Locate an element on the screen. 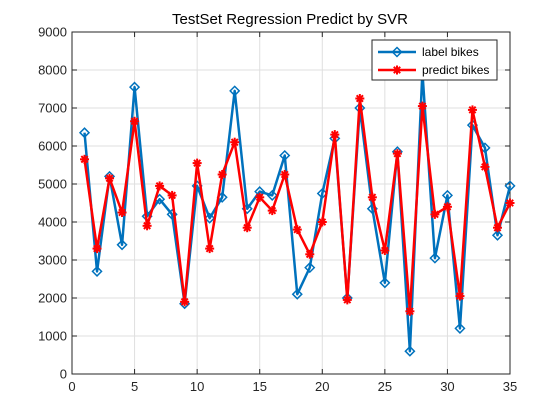 The width and height of the screenshot is (560, 420). legend-item-predict-bikes: predict bikes is located at coordinates (433, 70).